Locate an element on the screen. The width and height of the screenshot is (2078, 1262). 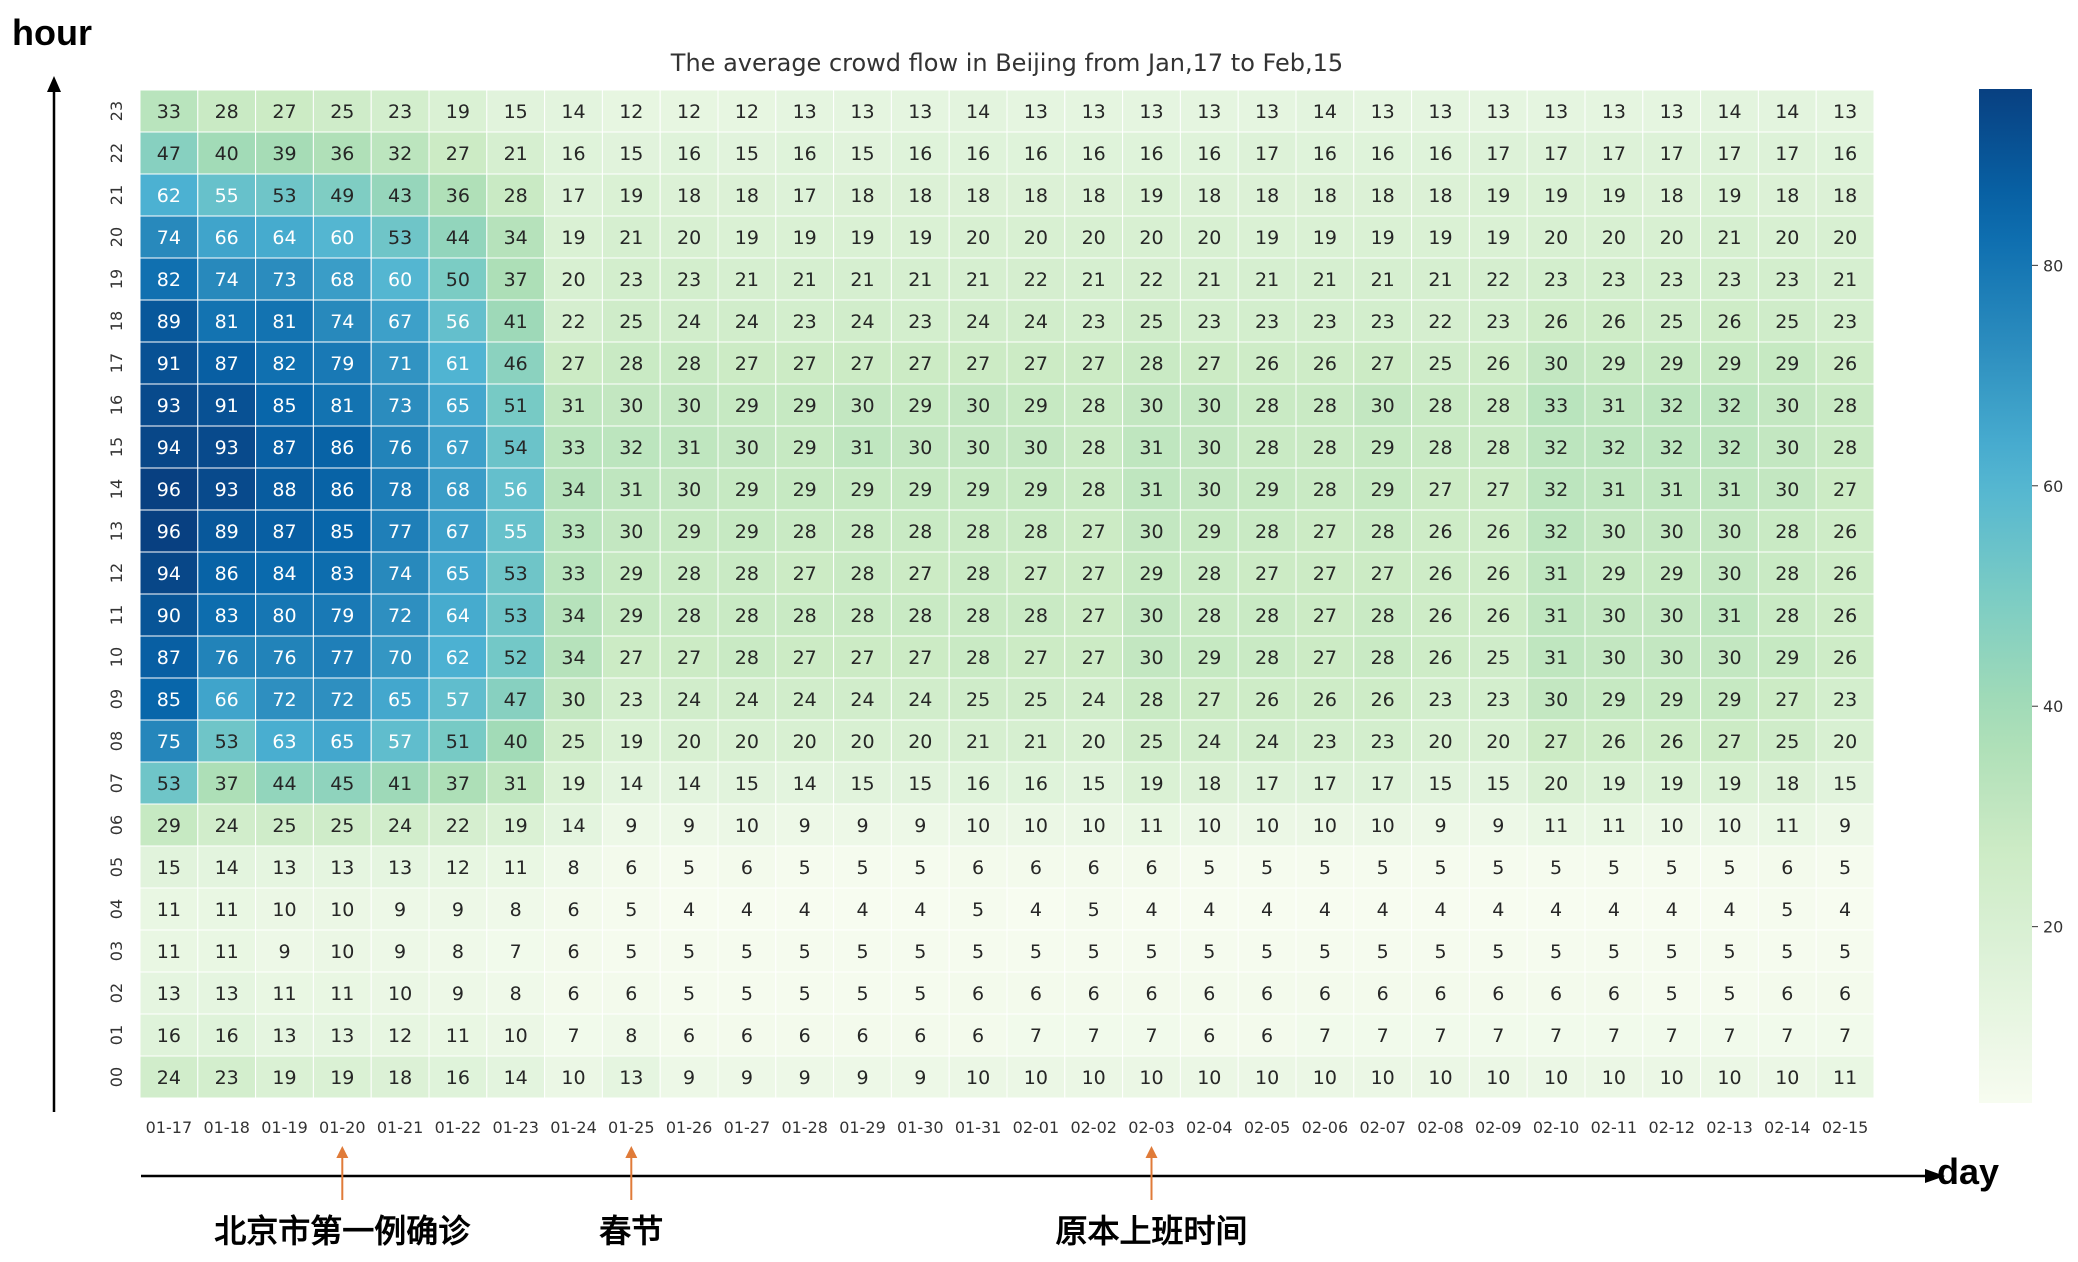
cell-value-label: 76 is located at coordinates (227, 658).